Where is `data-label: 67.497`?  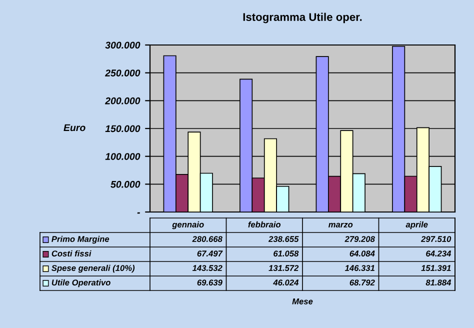
data-label: 67.497 is located at coordinates (210, 253).